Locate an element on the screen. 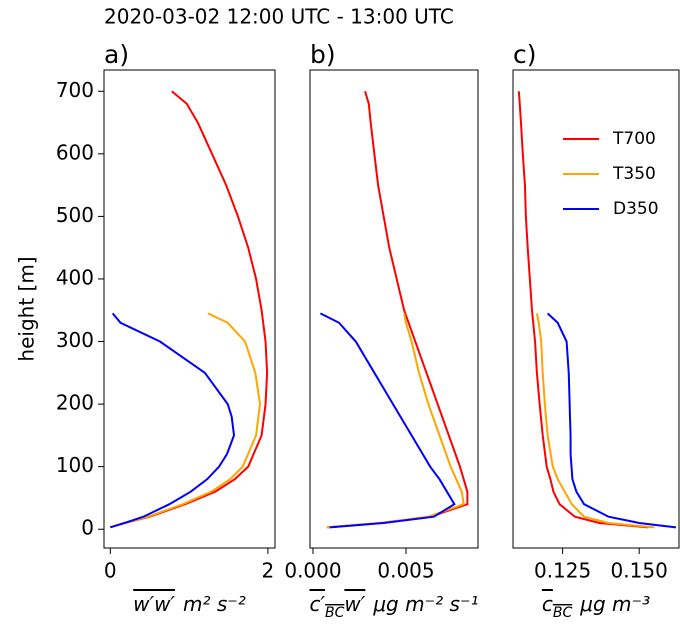 Image resolution: width=680 pixels, height=625 pixels. panel-label: b) is located at coordinates (323, 54).